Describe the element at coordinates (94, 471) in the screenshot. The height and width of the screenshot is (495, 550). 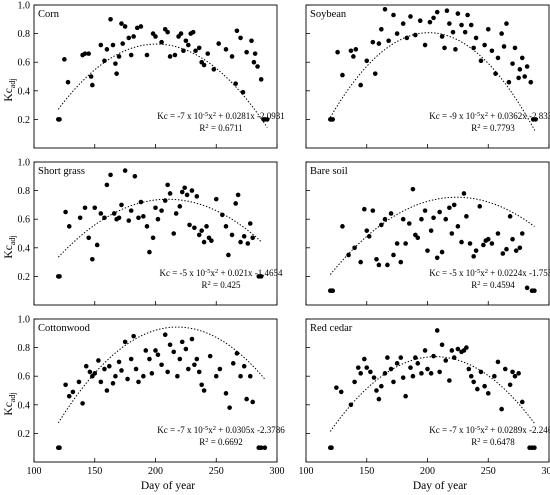
I see `x-tick-label: 150` at that location.